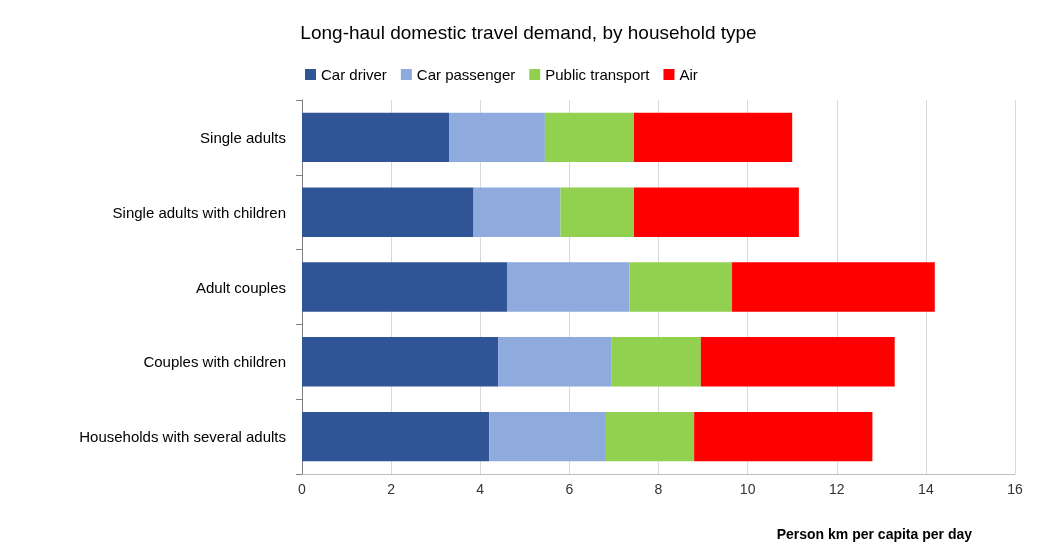 Image resolution: width=1057 pixels, height=549 pixels. What do you see at coordinates (182, 437) in the screenshot?
I see `y-tick-label: Households with several adults` at bounding box center [182, 437].